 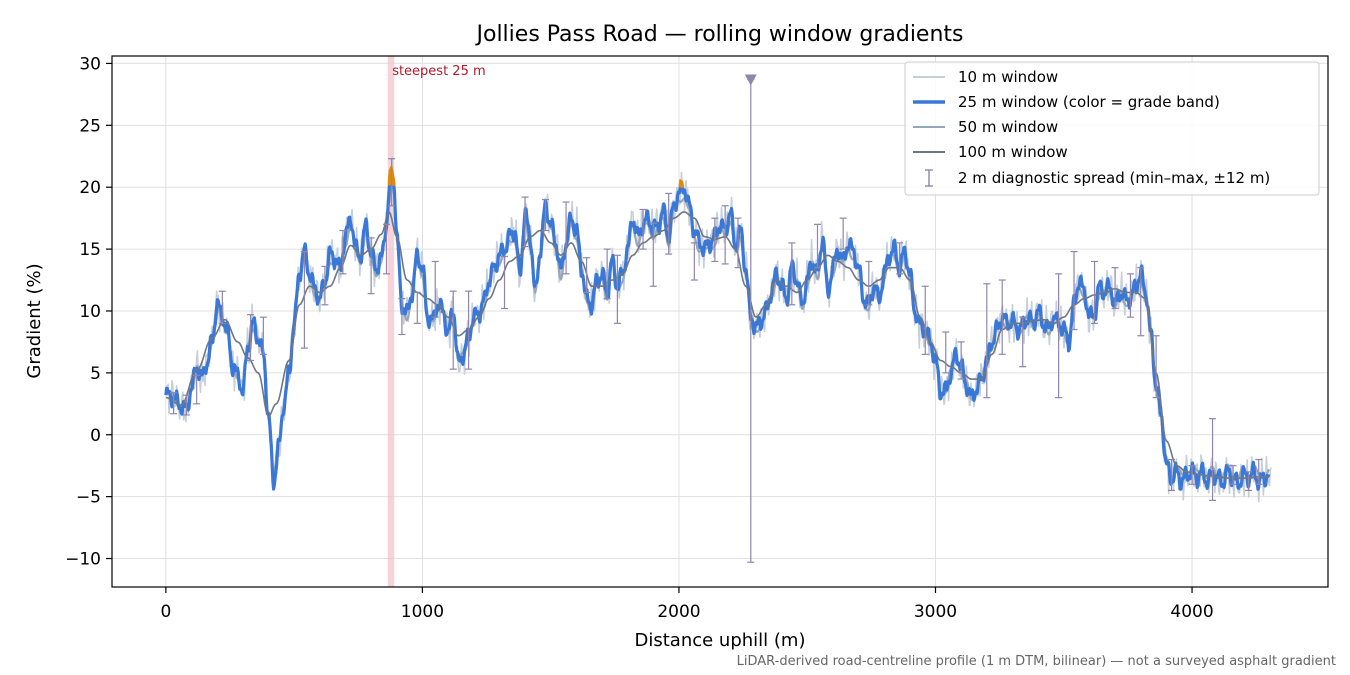 What do you see at coordinates (1008, 127) in the screenshot?
I see `legend-label-50m: 50 m window` at bounding box center [1008, 127].